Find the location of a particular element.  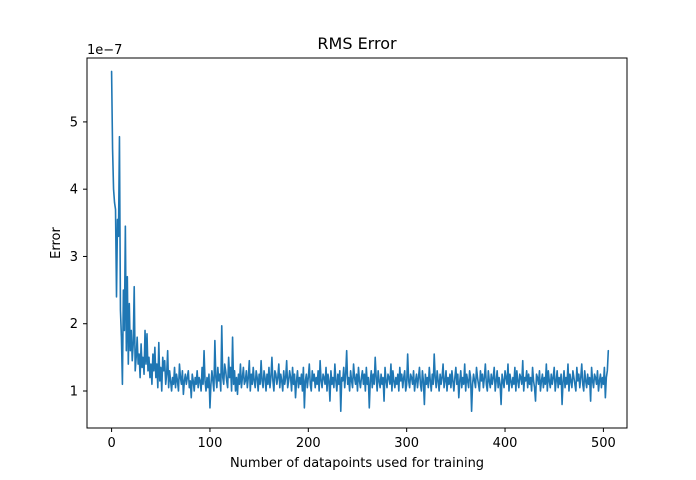

x-tick-label: 400 is located at coordinates (505, 443).